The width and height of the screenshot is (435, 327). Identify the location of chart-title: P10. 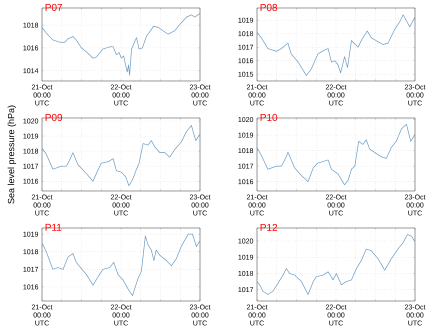
(269, 118).